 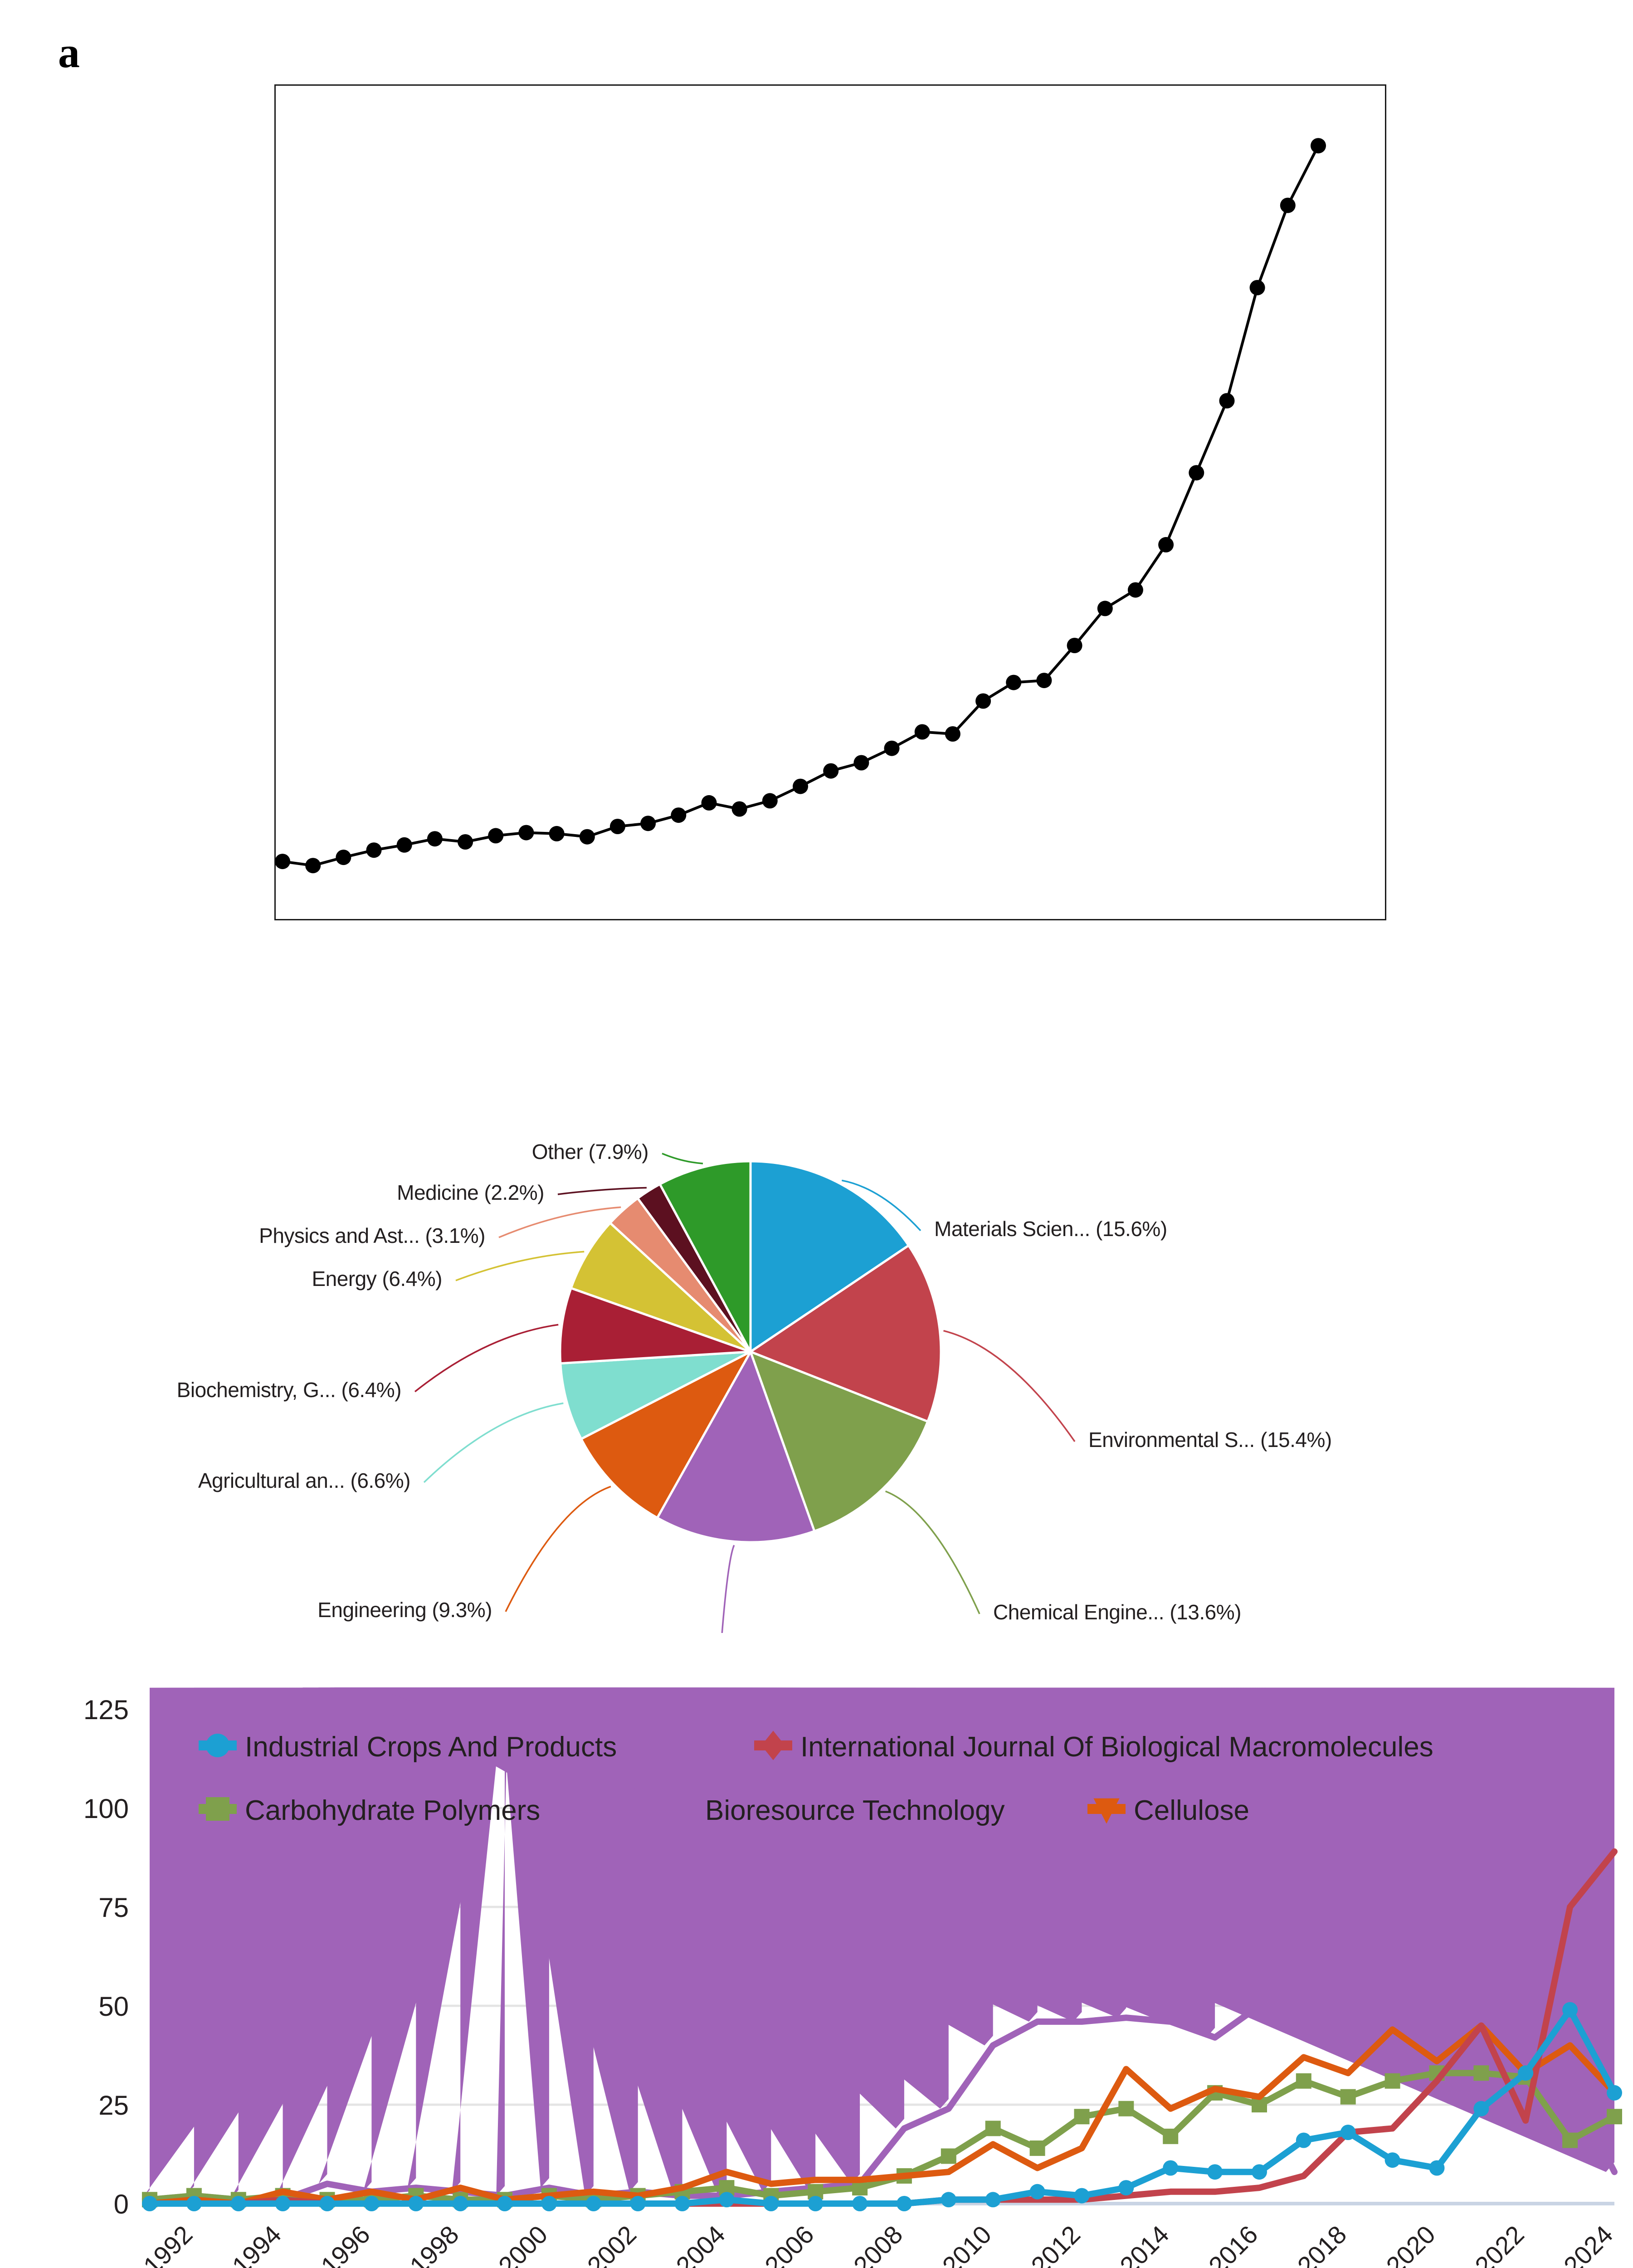 I want to click on x-axis-tick-label: 1994, so click(x=256, y=2244).